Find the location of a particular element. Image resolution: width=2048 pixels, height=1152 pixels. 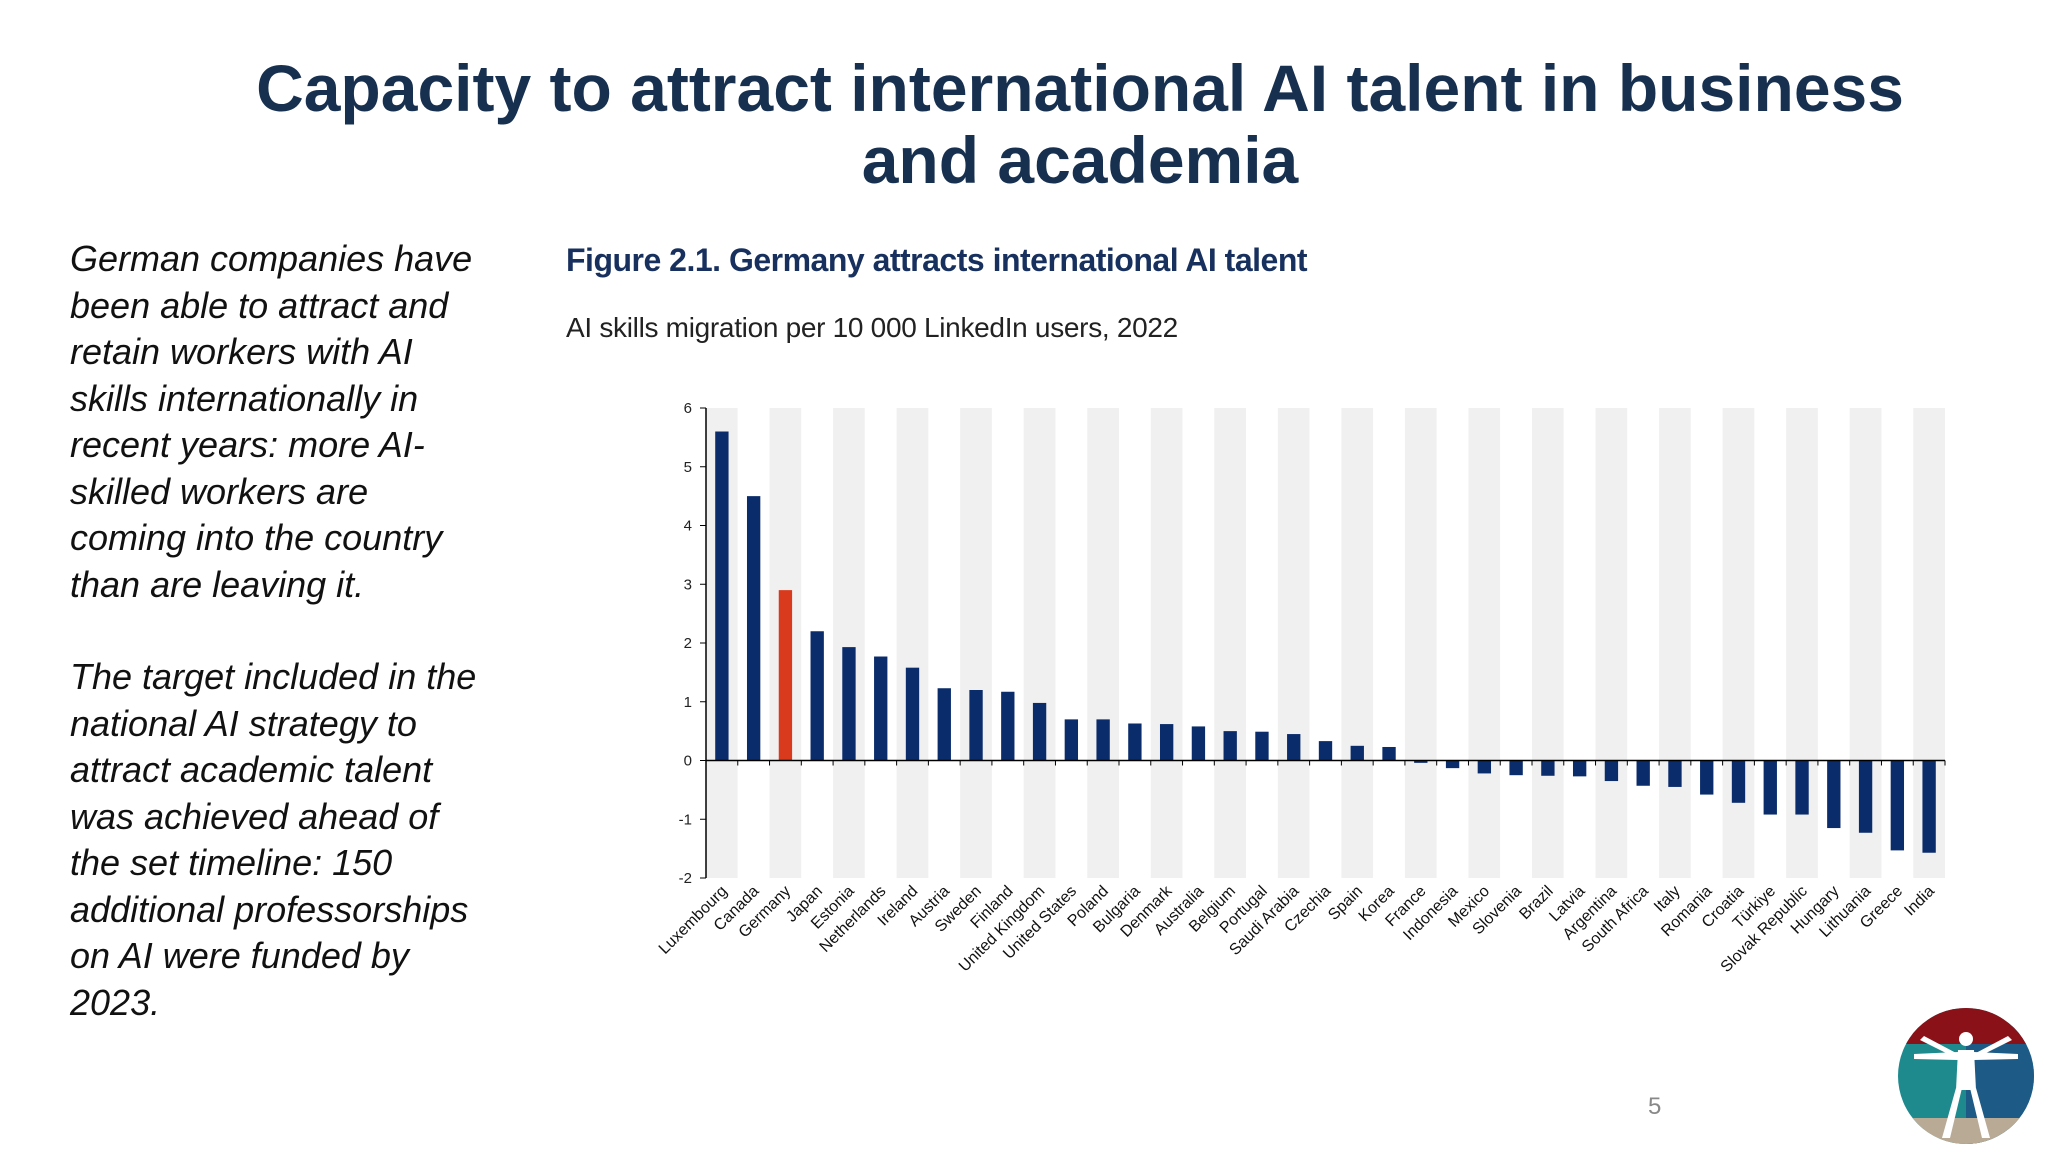

x-tick-label: India is located at coordinates (1919, 901).